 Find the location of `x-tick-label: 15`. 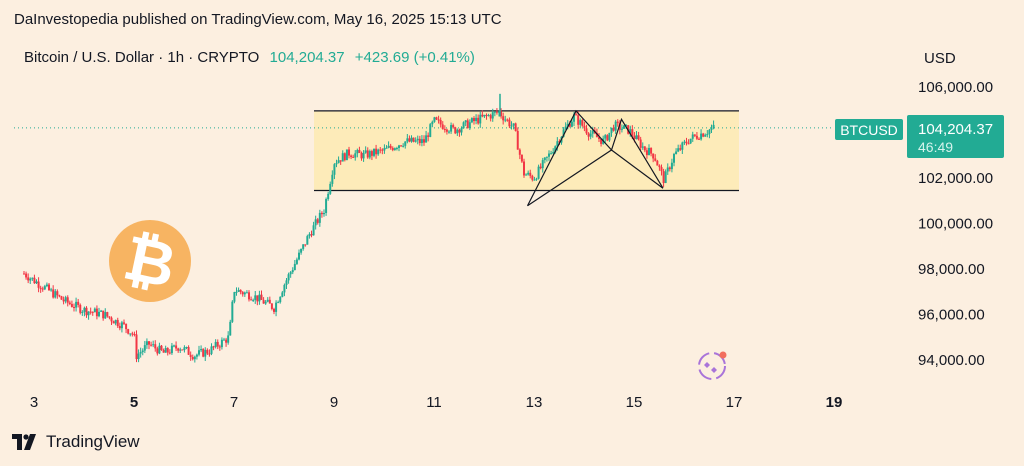

x-tick-label: 15 is located at coordinates (634, 402).